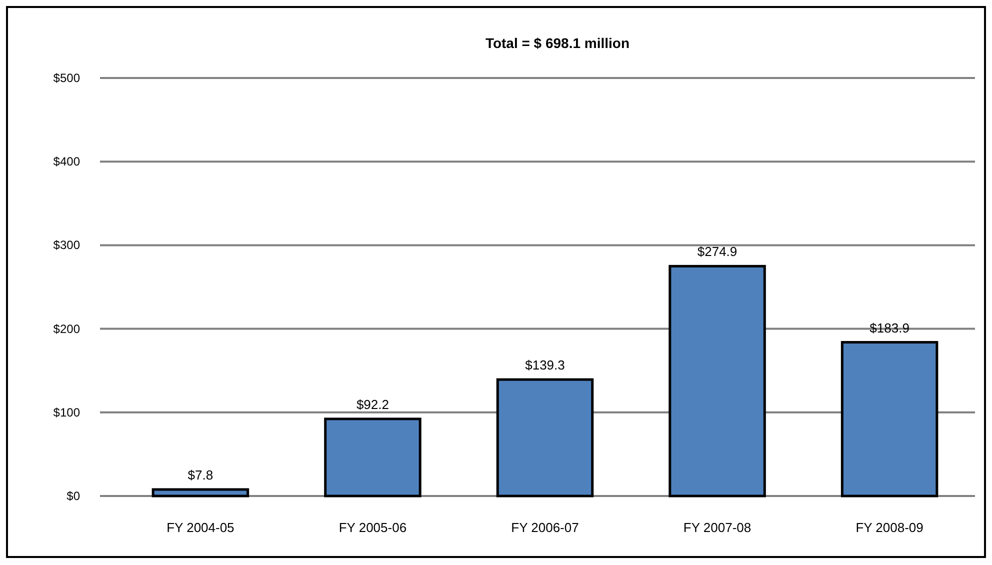 The width and height of the screenshot is (992, 565). I want to click on x-tick-label: FY 2005-06, so click(372, 527).